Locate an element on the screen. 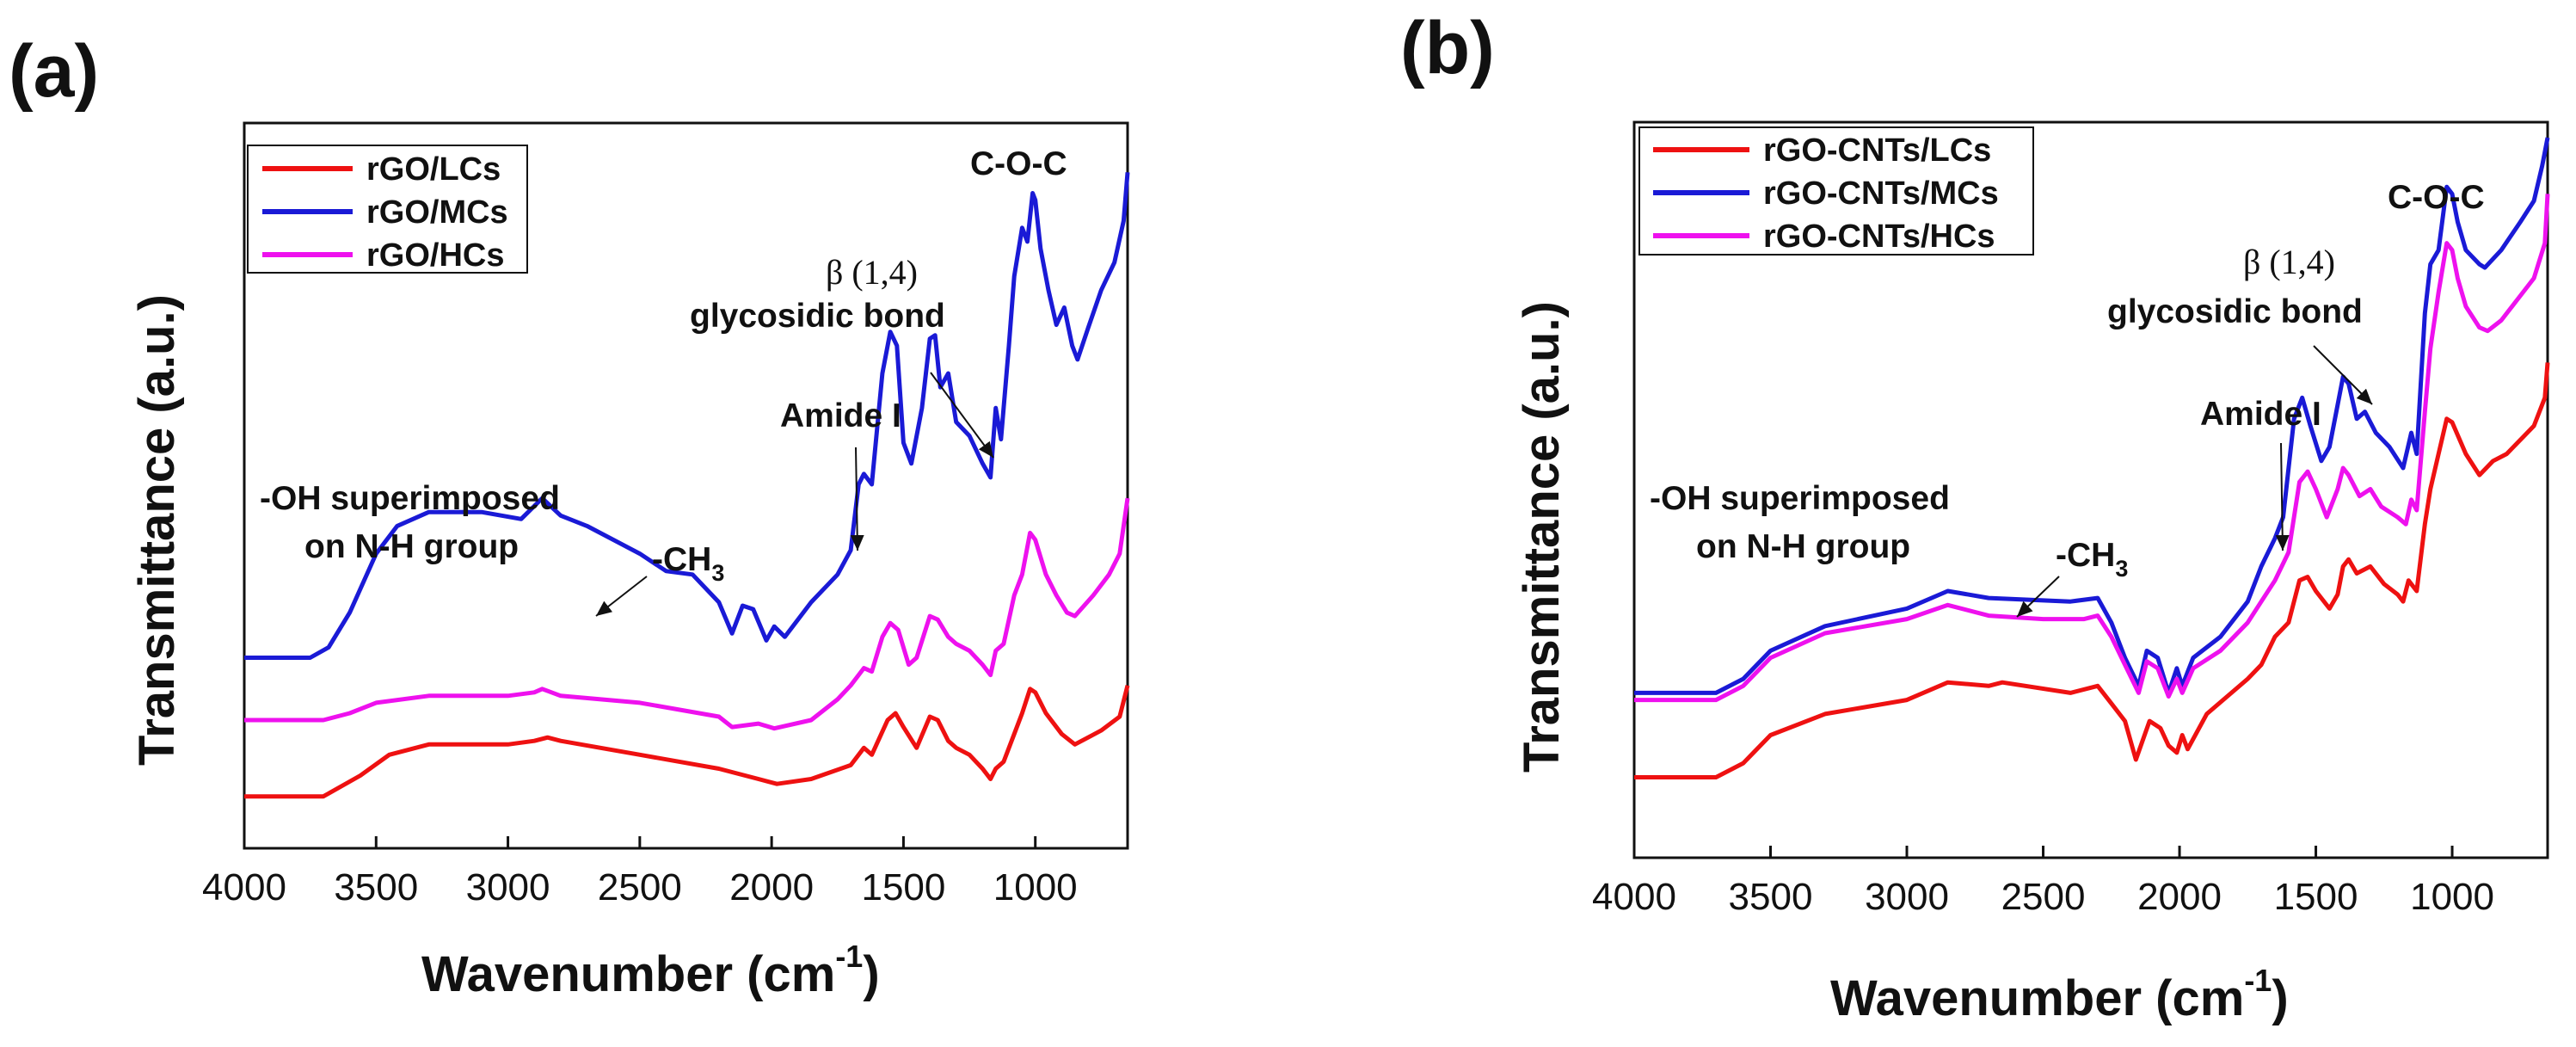 The image size is (2576, 1047). panel-b-x-tick-label-2500: 2500 is located at coordinates (2044, 897).